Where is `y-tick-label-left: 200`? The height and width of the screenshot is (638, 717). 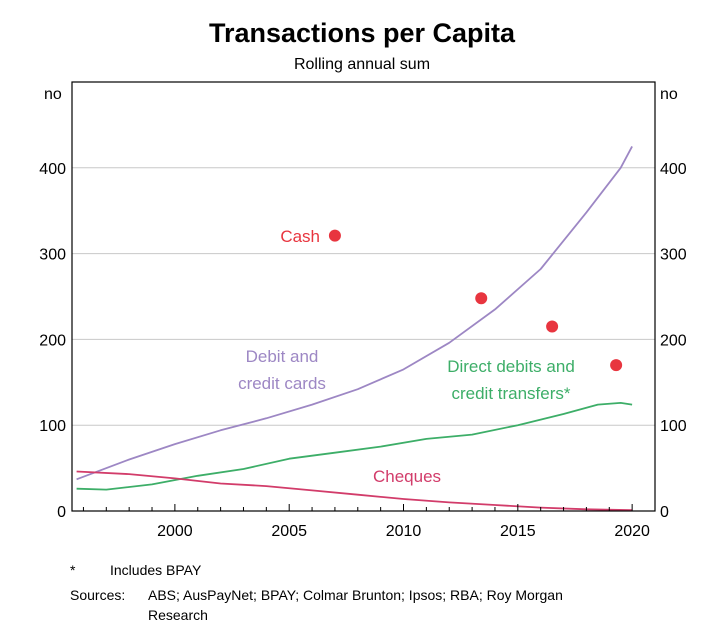 y-tick-label-left: 200 is located at coordinates (52, 340).